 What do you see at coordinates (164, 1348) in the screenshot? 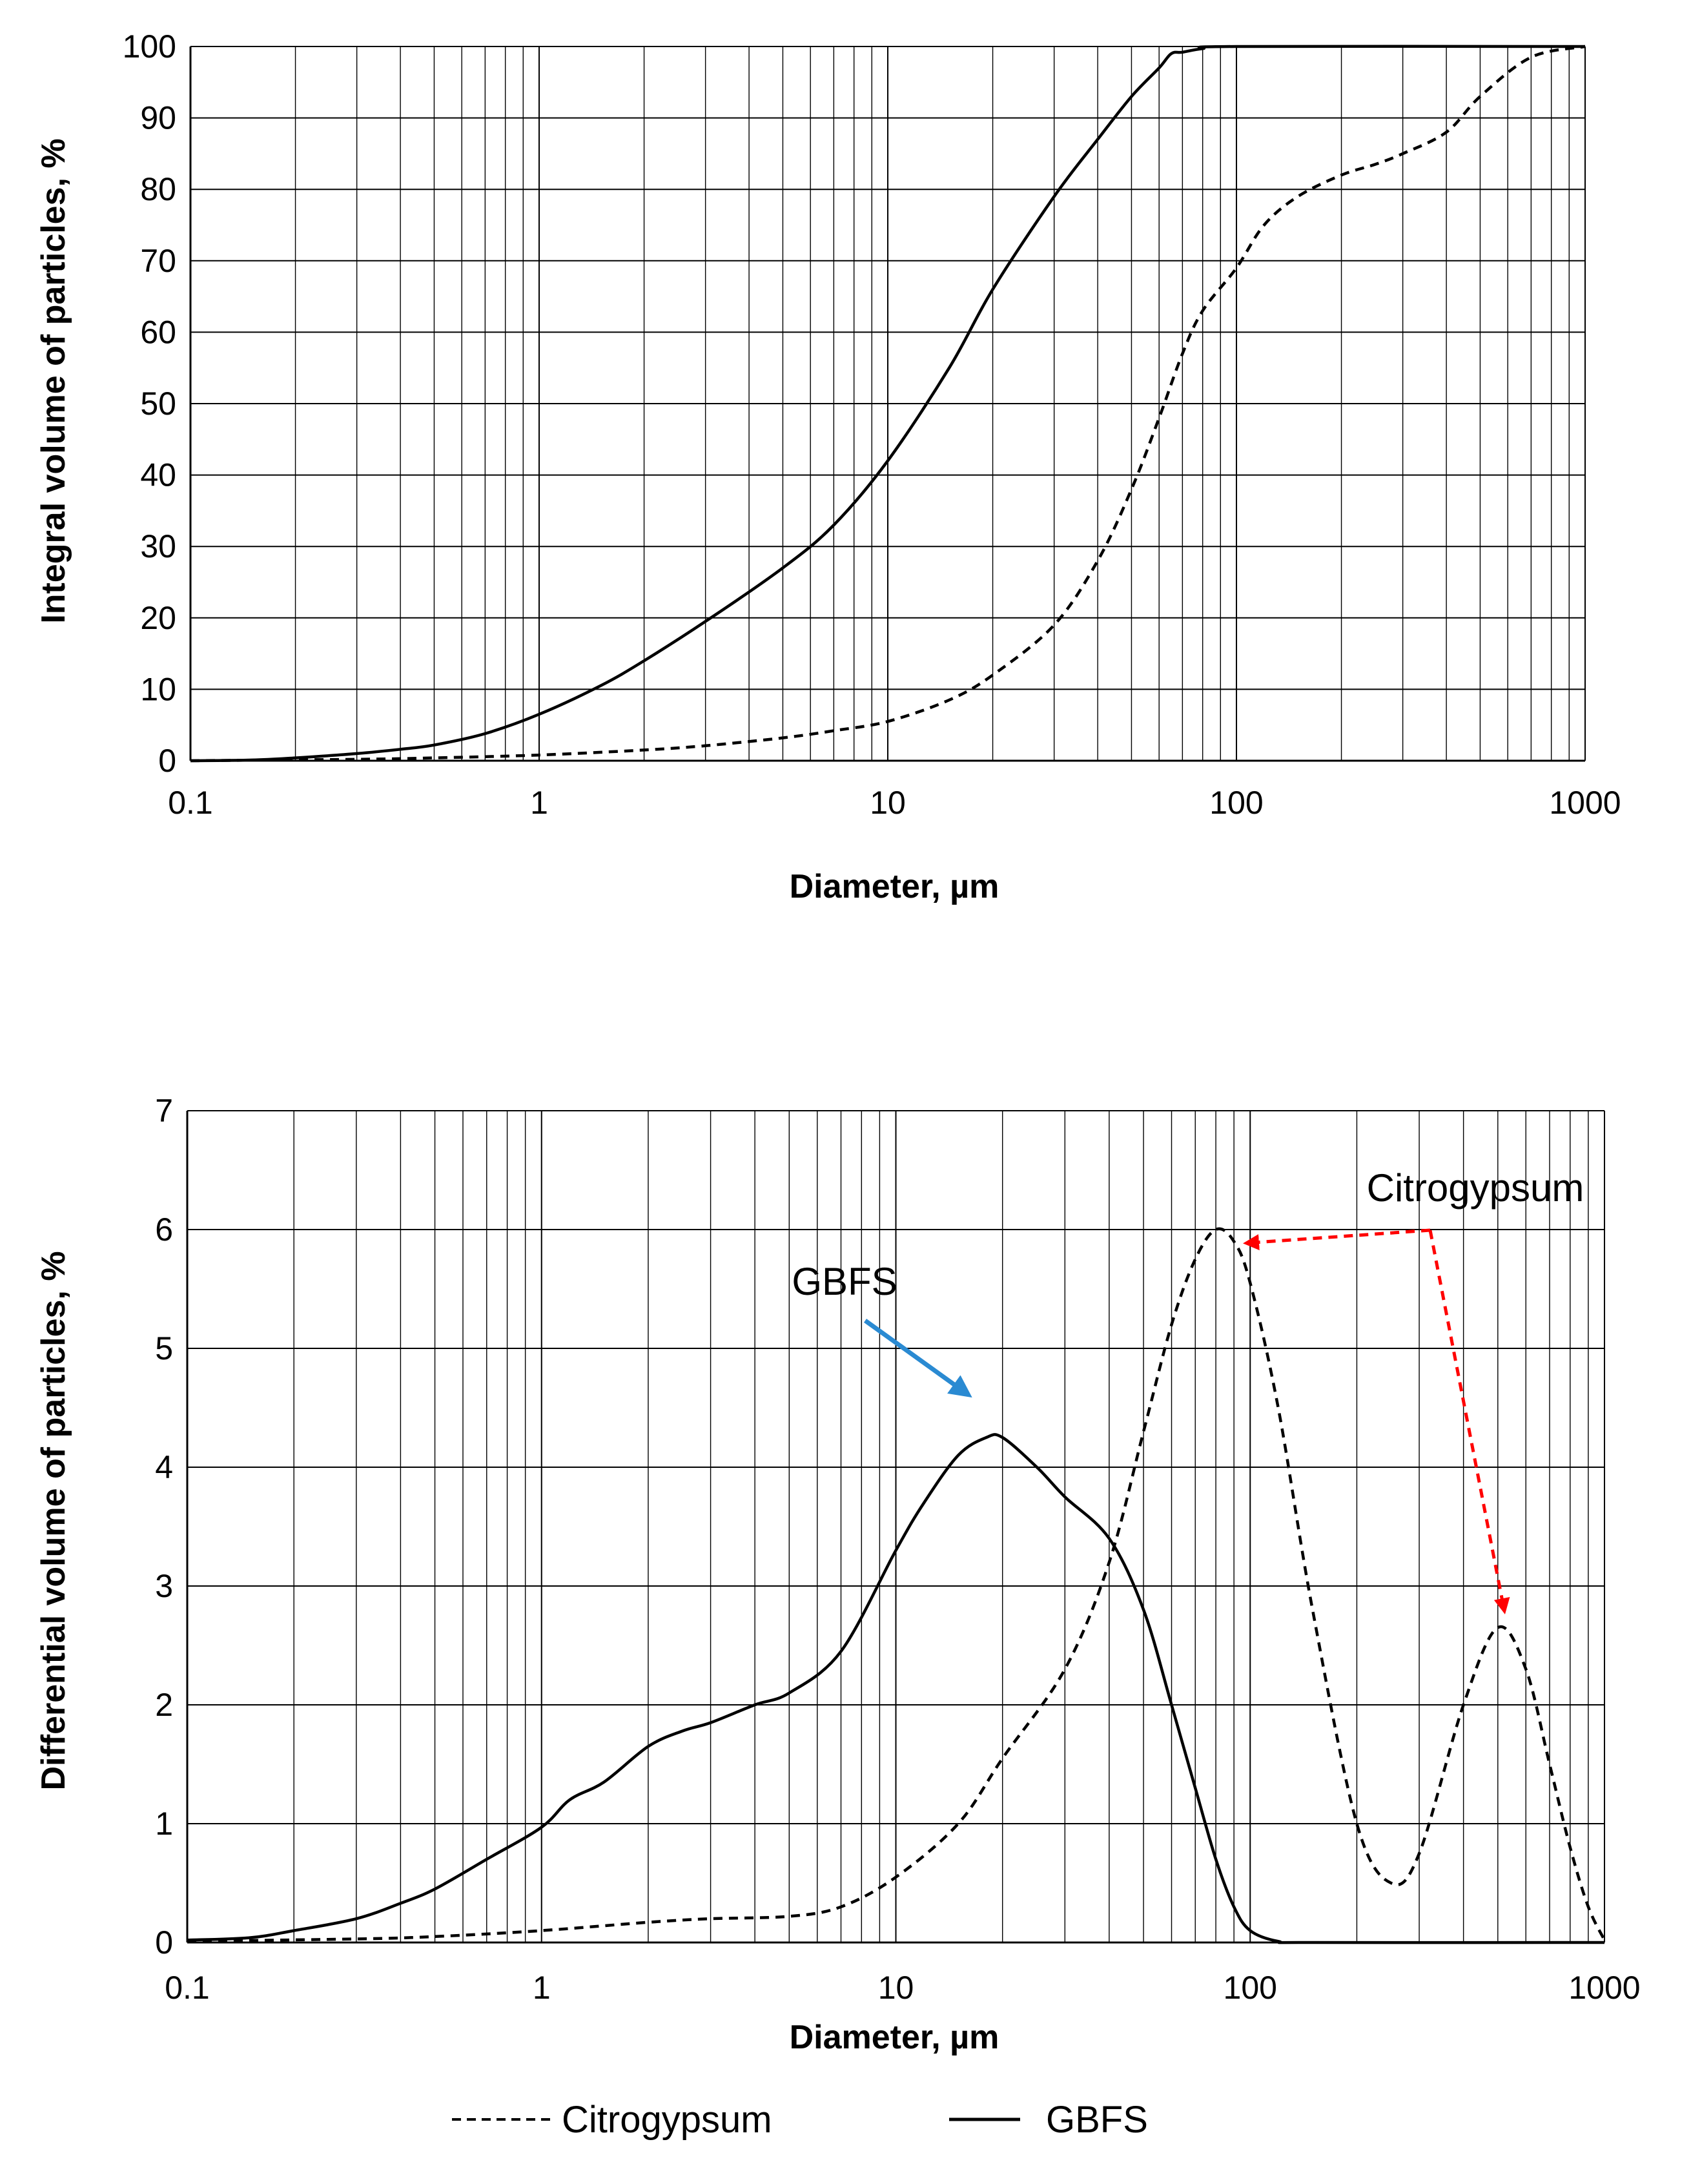
I see `y-tick-label: 5` at bounding box center [164, 1348].